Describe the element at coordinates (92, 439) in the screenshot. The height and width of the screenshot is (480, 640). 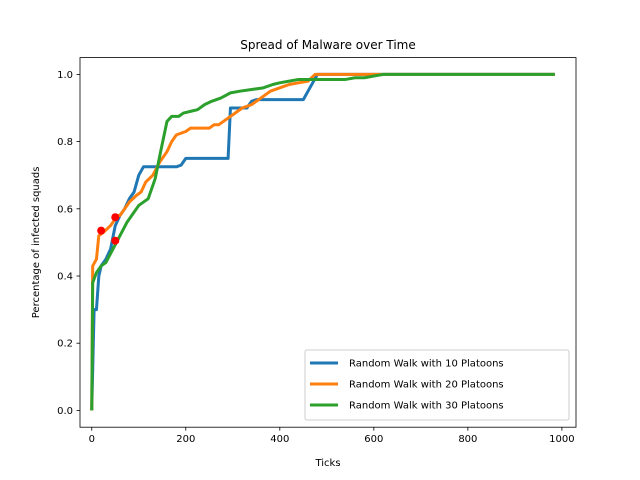
I see `x-tick-label: 0` at that location.